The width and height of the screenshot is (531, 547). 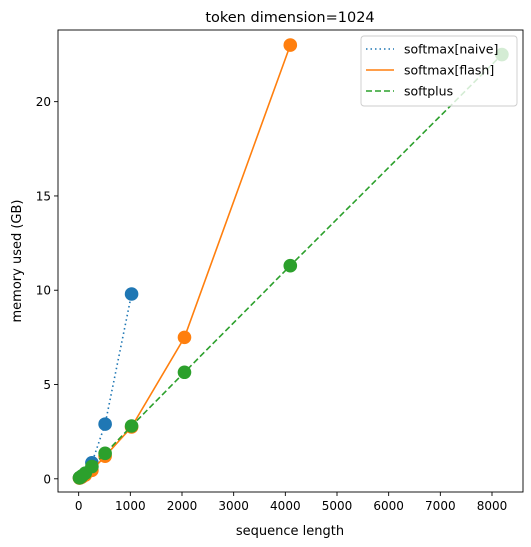 What do you see at coordinates (47, 479) in the screenshot?
I see `y-tick-label: 0` at bounding box center [47, 479].